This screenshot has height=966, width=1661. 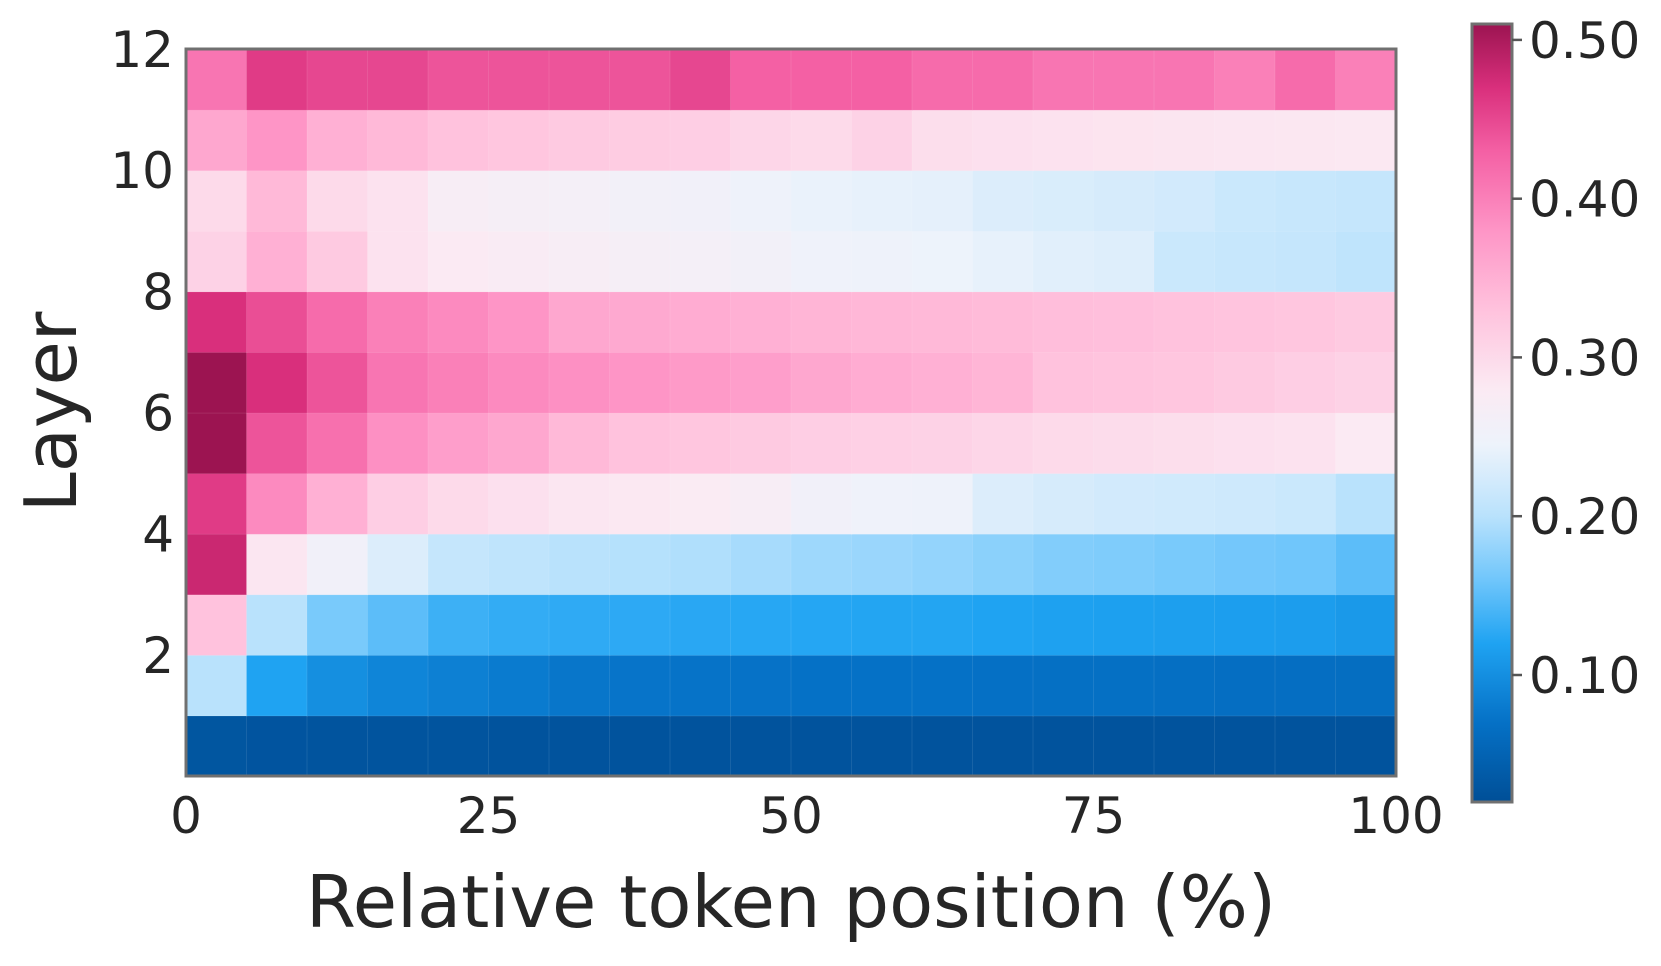 I want to click on colorbar-ticks: 0.10 0.20 0.30 0.40 0.50, so click(x=1576, y=358).